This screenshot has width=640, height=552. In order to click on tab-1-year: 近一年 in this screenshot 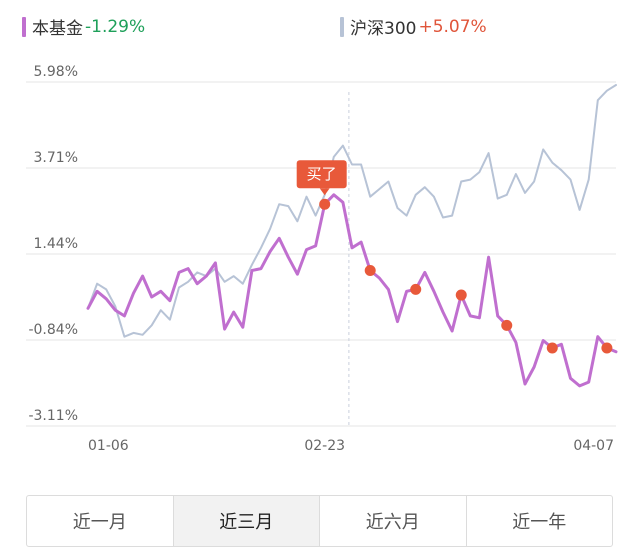, I will do `click(539, 522)`.